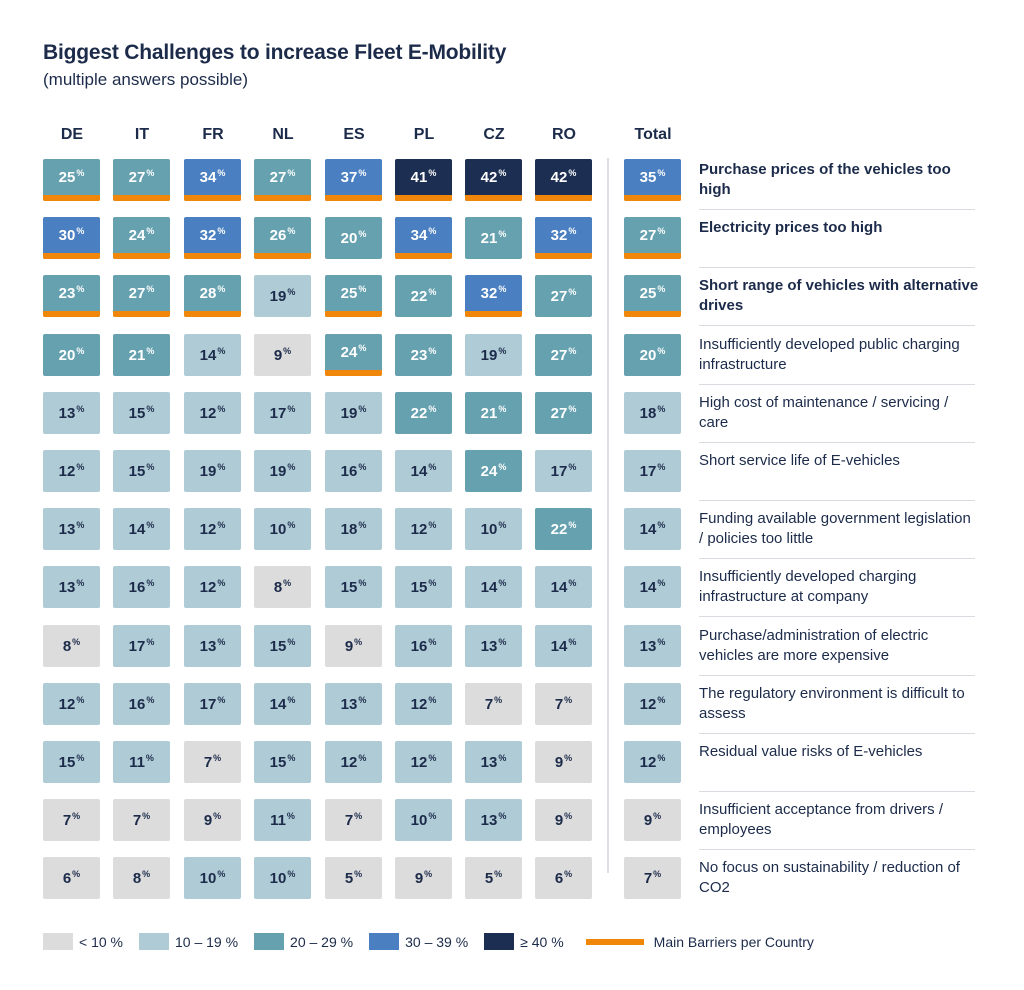 The image size is (1024, 990). Describe the element at coordinates (213, 134) in the screenshot. I see `column-header-fr: FR` at that location.